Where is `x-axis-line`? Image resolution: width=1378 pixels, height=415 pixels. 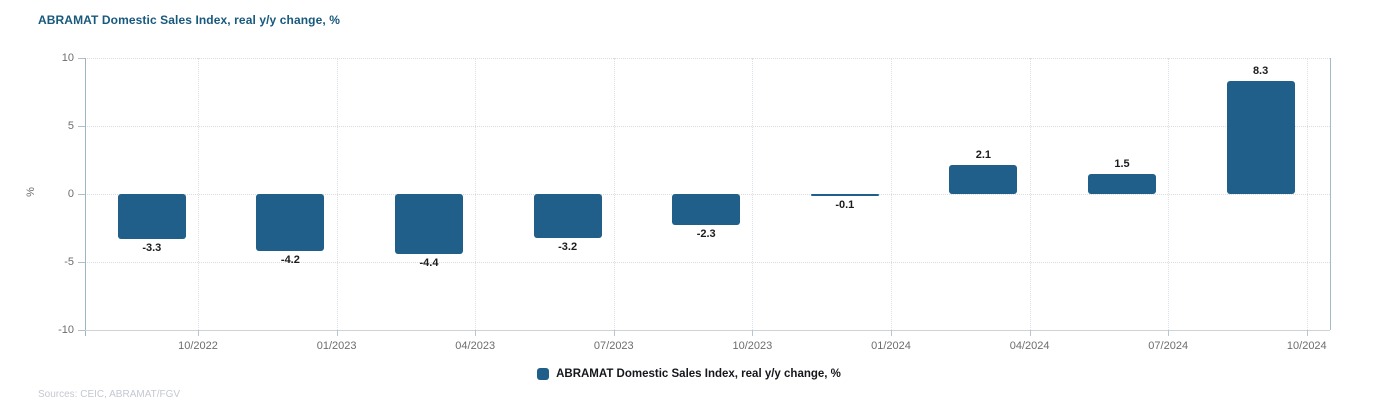
x-axis-line is located at coordinates (707, 330).